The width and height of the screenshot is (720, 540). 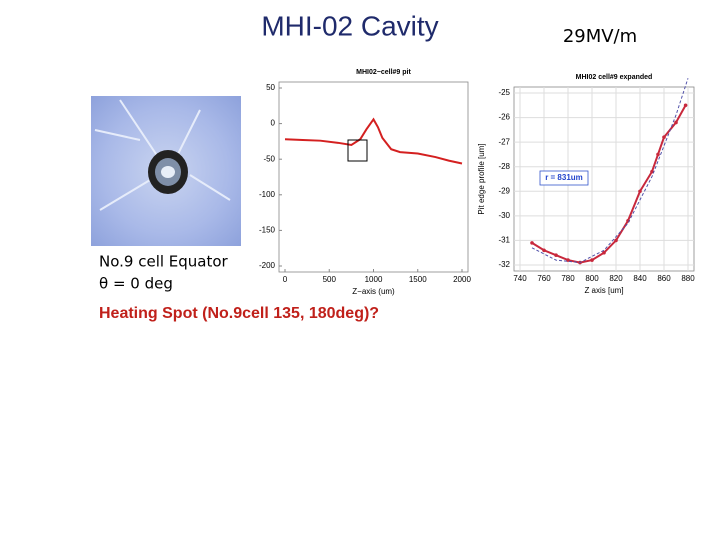 I want to click on y-tick-label: -25, so click(x=504, y=92).